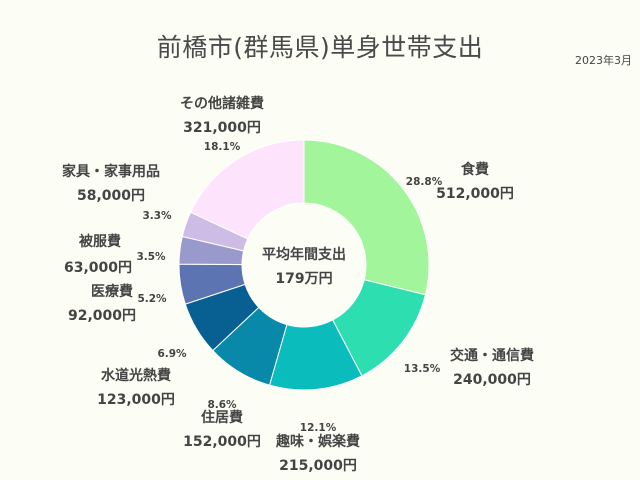  Describe the element at coordinates (172, 354) in the screenshot. I see `slice-label-pct-4: 6.9%` at that location.